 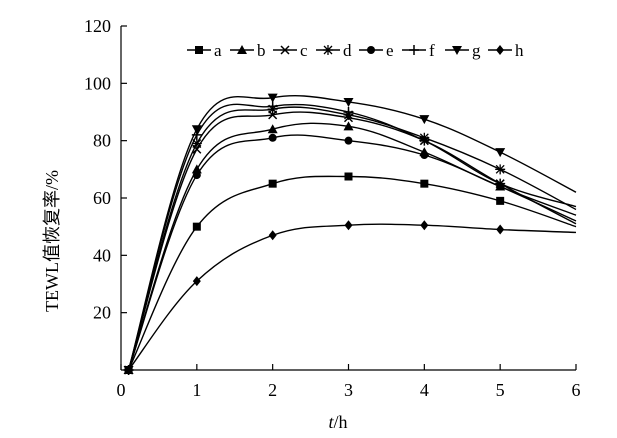 What do you see at coordinates (506, 50) in the screenshot?
I see `legend-item-h: h` at bounding box center [506, 50].